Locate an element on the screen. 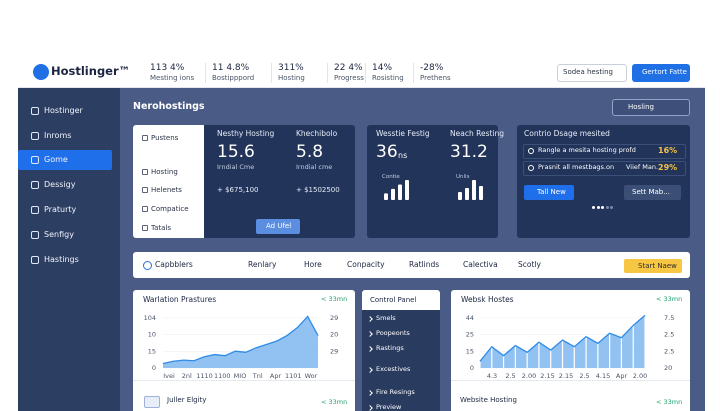 This screenshot has height=411, width=720. metrics-button-text: Ad Ufel is located at coordinates (279, 226).